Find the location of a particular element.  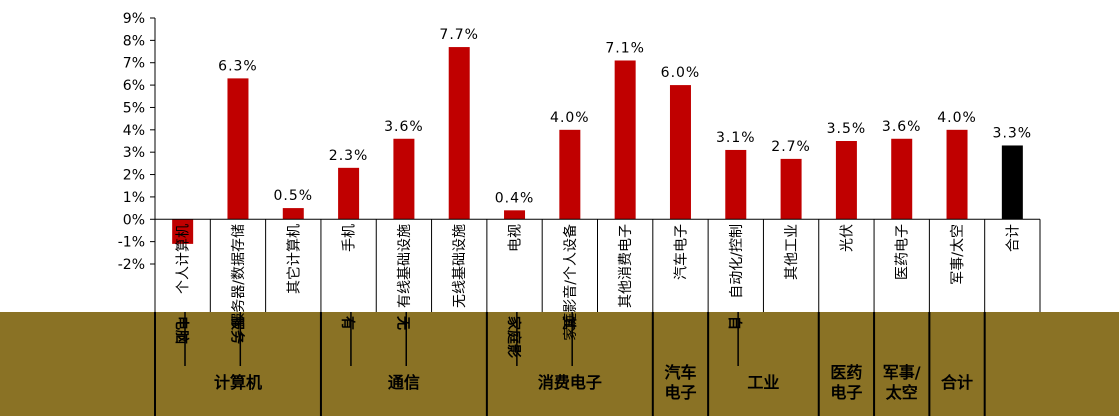

category-label: 有线基础设施 is located at coordinates (404, 266).